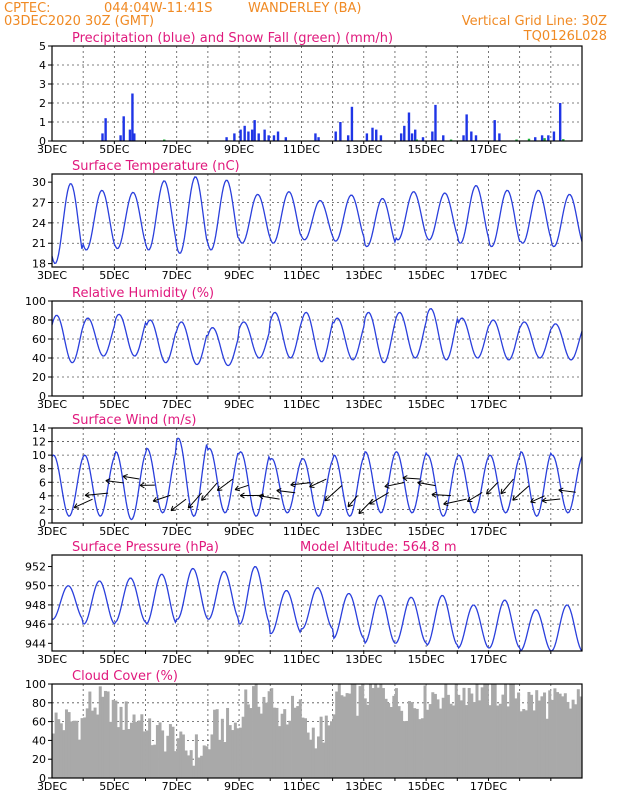  I want to click on ytick-label-wind: 14, so click(39, 428).